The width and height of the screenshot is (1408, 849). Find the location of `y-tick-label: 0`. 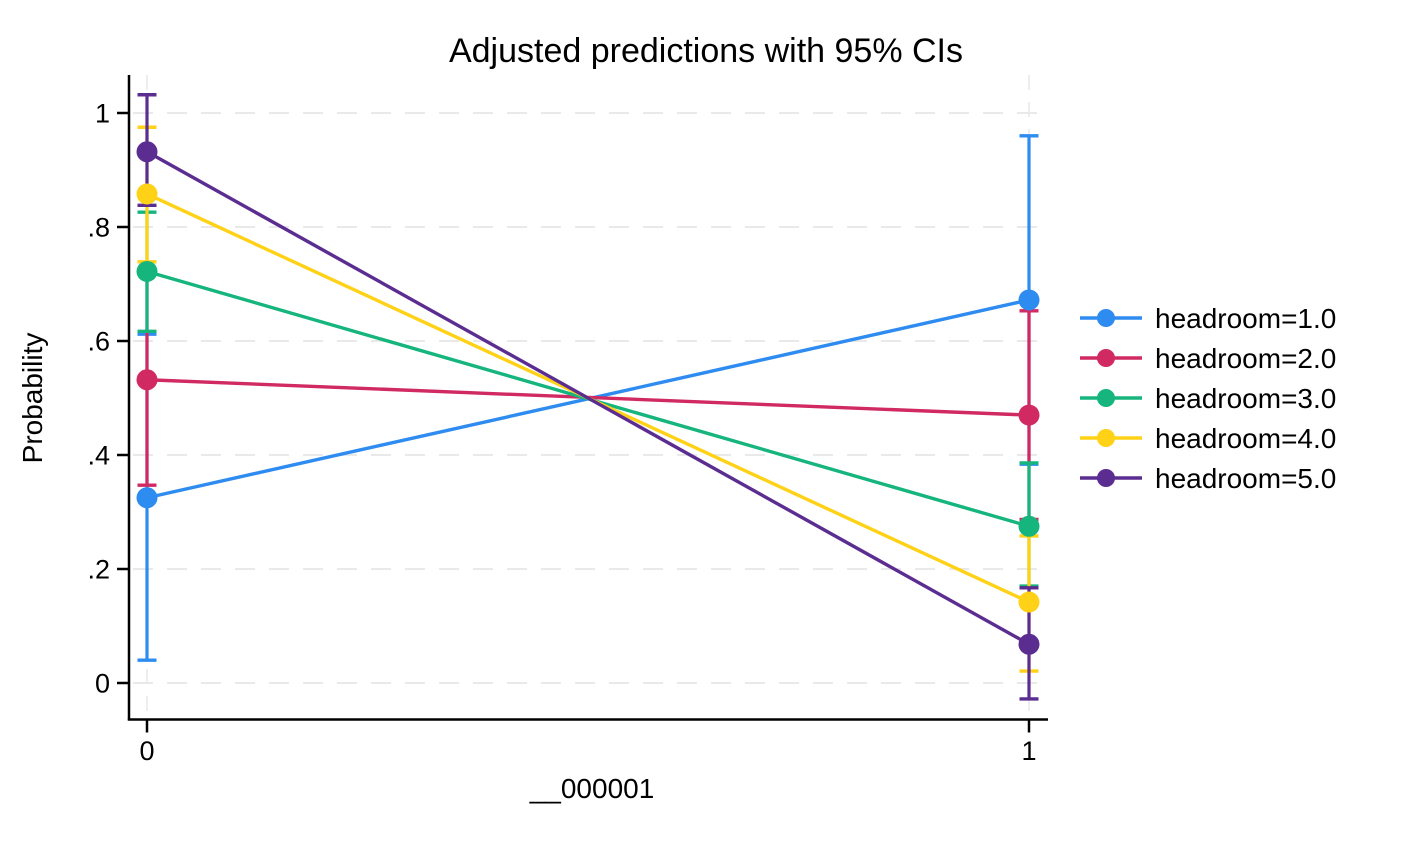

y-tick-label: 0 is located at coordinates (102, 684).